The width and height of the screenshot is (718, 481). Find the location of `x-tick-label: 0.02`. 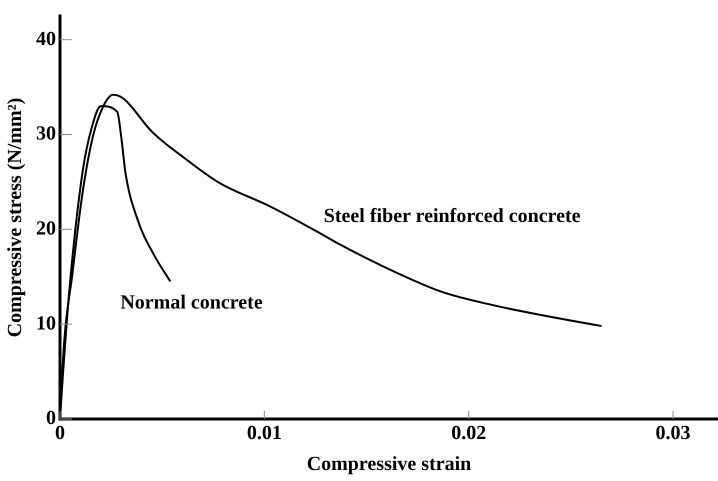

x-tick-label: 0.02 is located at coordinates (468, 433).